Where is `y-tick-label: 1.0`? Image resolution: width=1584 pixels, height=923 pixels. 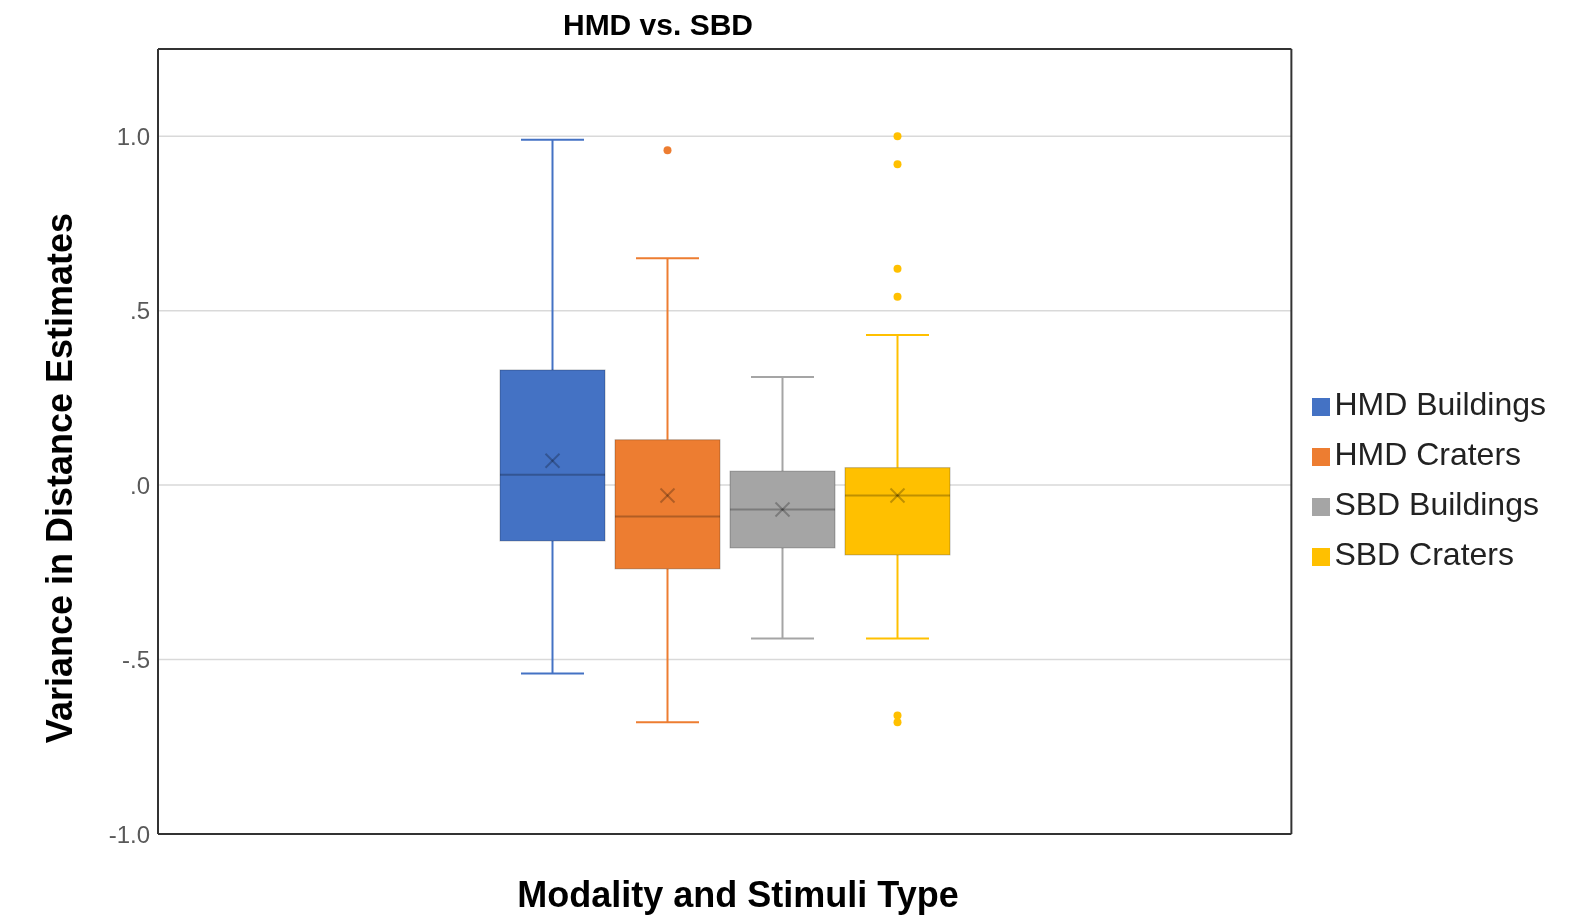 y-tick-label: 1.0 is located at coordinates (133, 136).